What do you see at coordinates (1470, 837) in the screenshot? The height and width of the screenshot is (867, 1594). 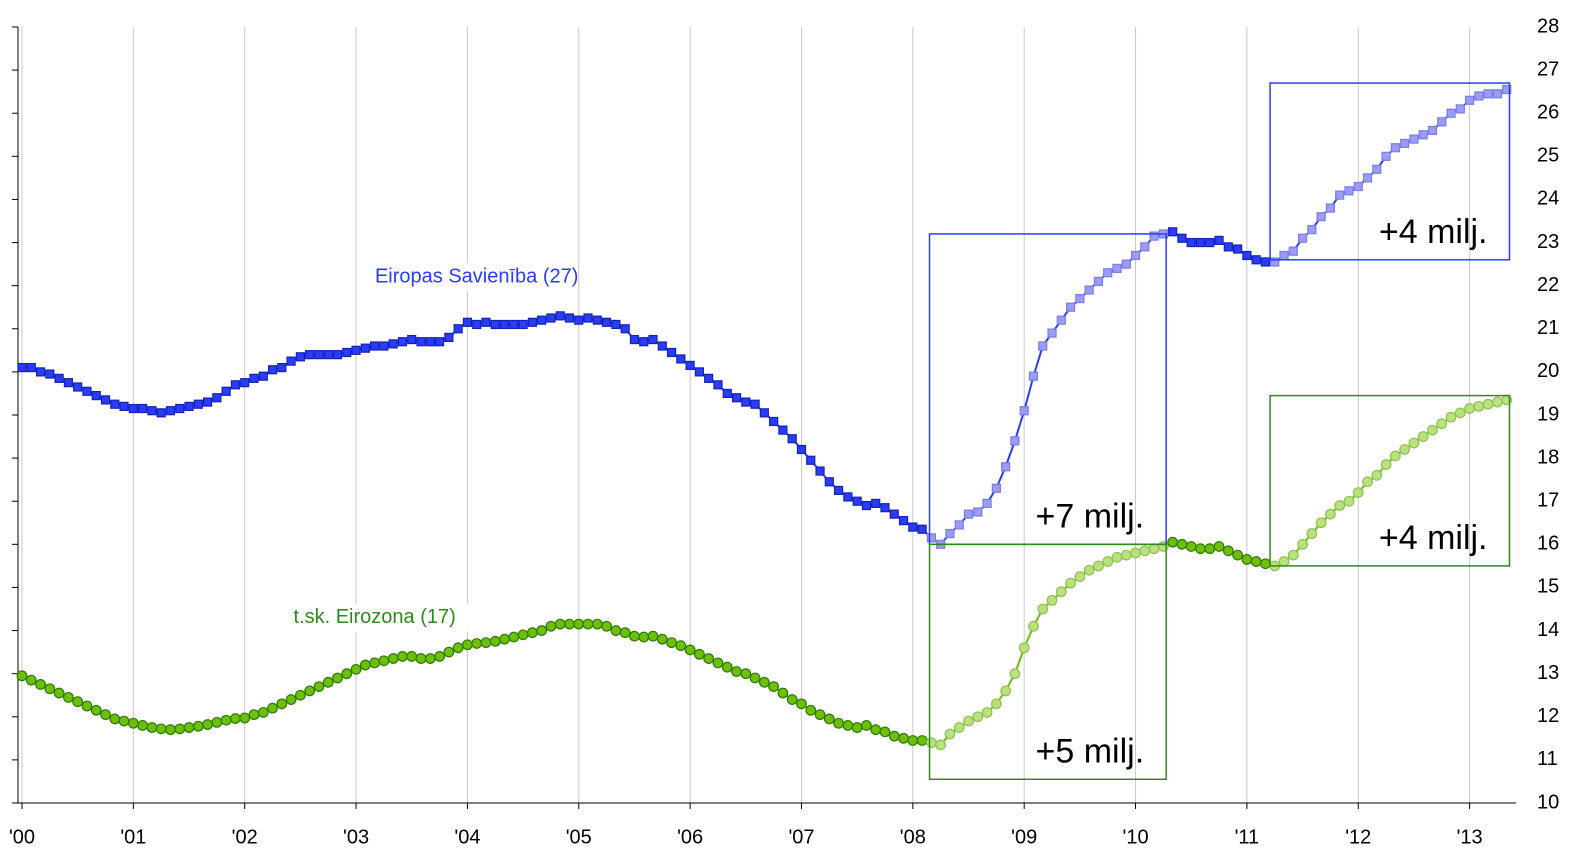 I see `x-tick-label: '13` at bounding box center [1470, 837].